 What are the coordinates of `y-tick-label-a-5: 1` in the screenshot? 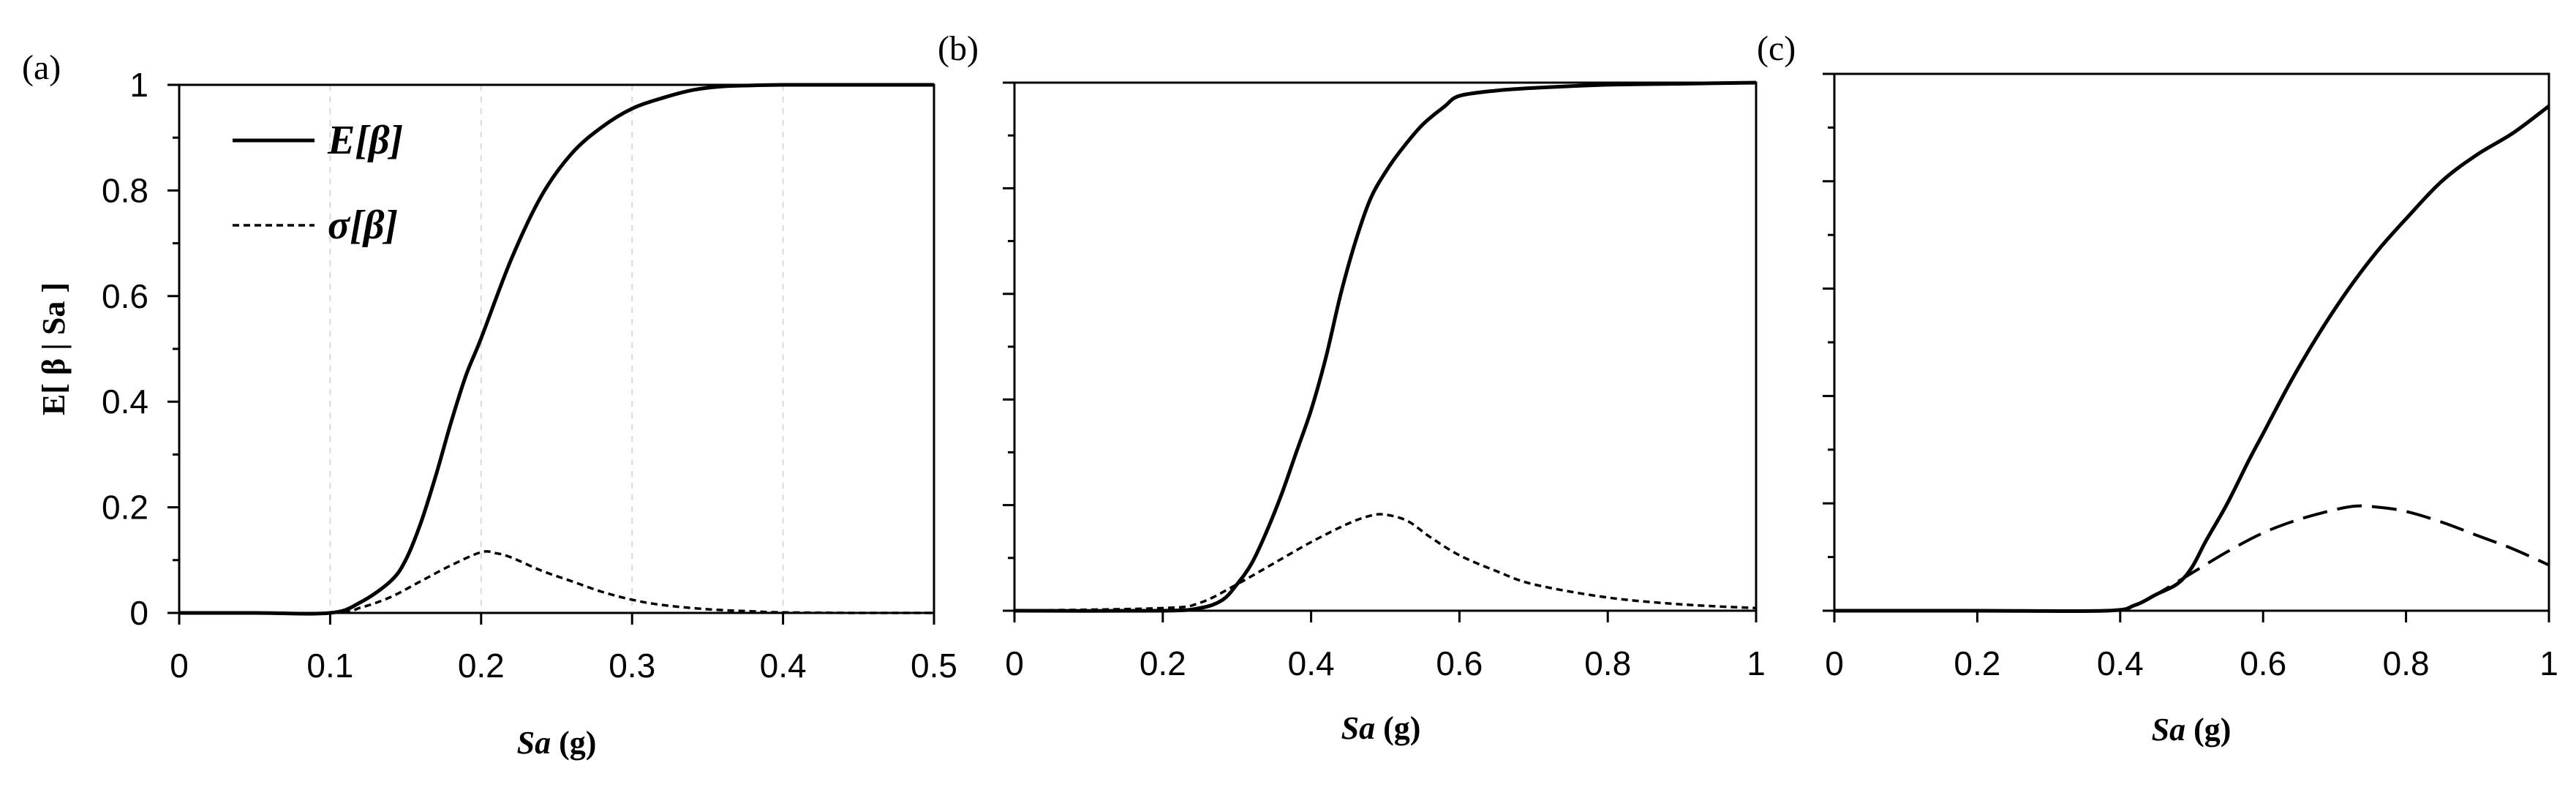 It's located at (138, 85).